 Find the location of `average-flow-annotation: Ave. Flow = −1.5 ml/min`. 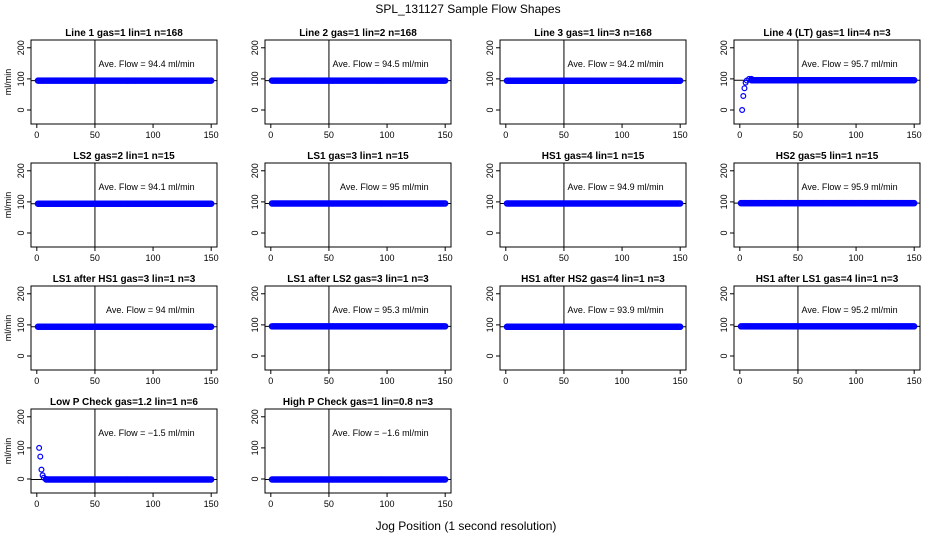

average-flow-annotation: Ave. Flow = −1.5 ml/min is located at coordinates (146, 433).